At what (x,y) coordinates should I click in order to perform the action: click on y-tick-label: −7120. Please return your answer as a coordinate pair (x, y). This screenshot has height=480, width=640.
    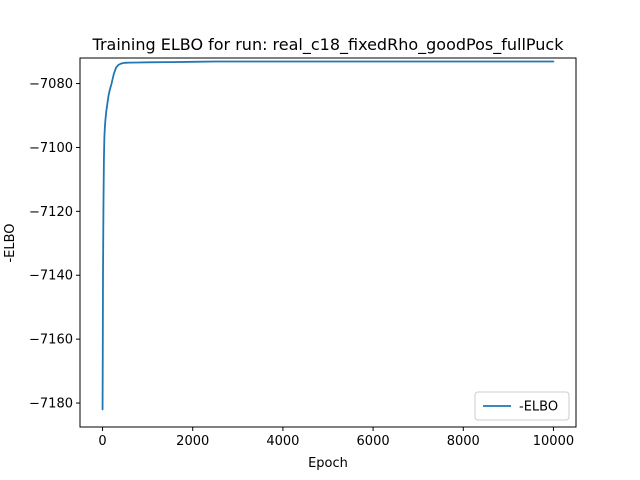
    Looking at the image, I should click on (51, 212).